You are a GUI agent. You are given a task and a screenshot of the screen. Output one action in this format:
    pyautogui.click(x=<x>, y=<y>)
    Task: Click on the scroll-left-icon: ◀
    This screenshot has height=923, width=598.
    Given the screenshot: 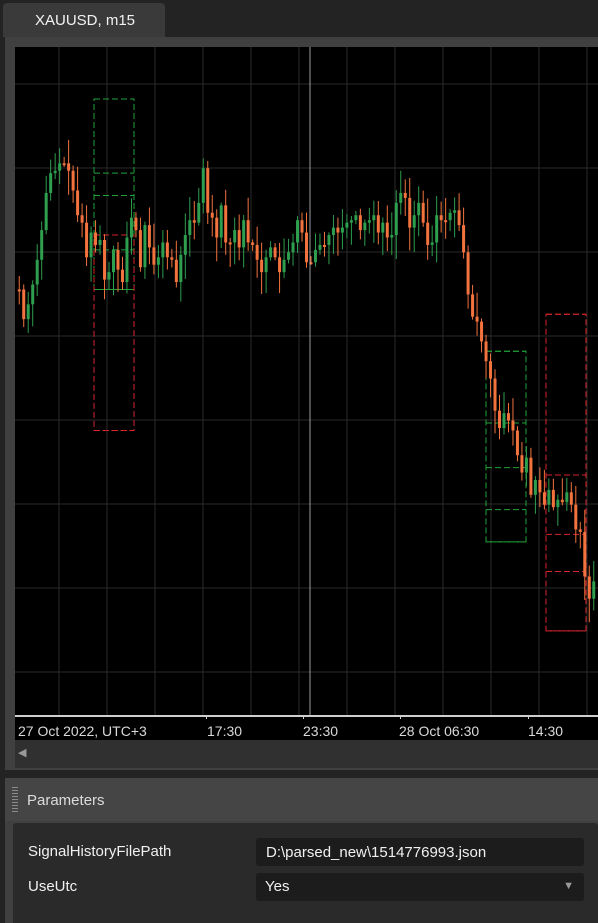 What is the action you would take?
    pyautogui.click(x=22, y=753)
    